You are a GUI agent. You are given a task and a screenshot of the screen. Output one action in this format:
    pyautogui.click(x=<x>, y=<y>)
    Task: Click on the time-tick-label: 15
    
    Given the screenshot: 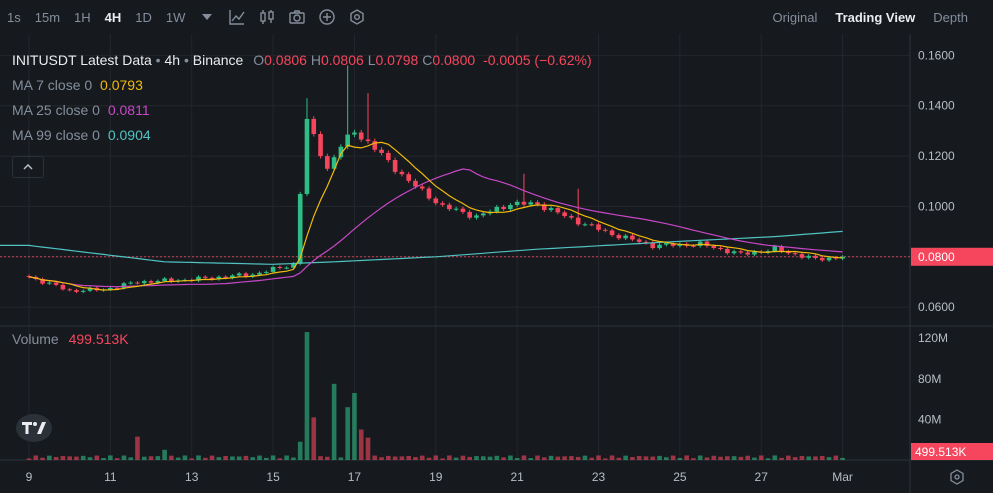 What is the action you would take?
    pyautogui.click(x=273, y=477)
    